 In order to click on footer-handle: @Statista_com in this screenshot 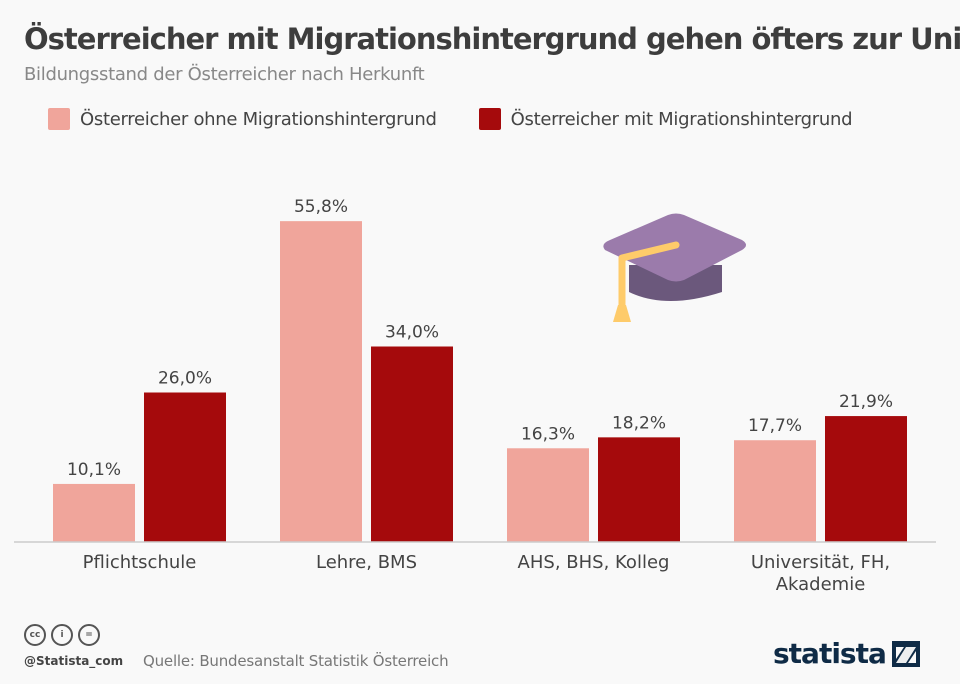, I will do `click(74, 661)`.